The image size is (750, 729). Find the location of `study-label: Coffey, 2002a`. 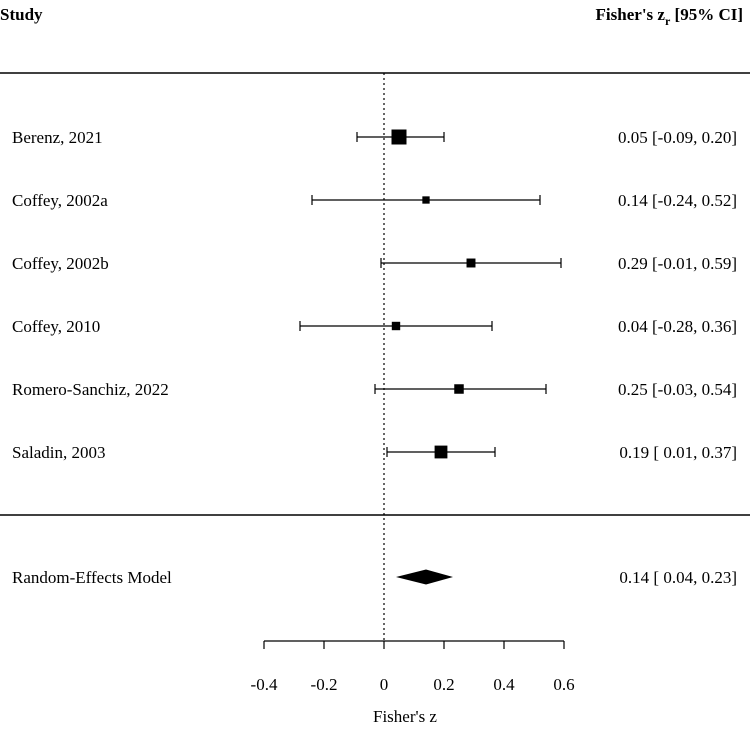

study-label: Coffey, 2002a is located at coordinates (60, 200).